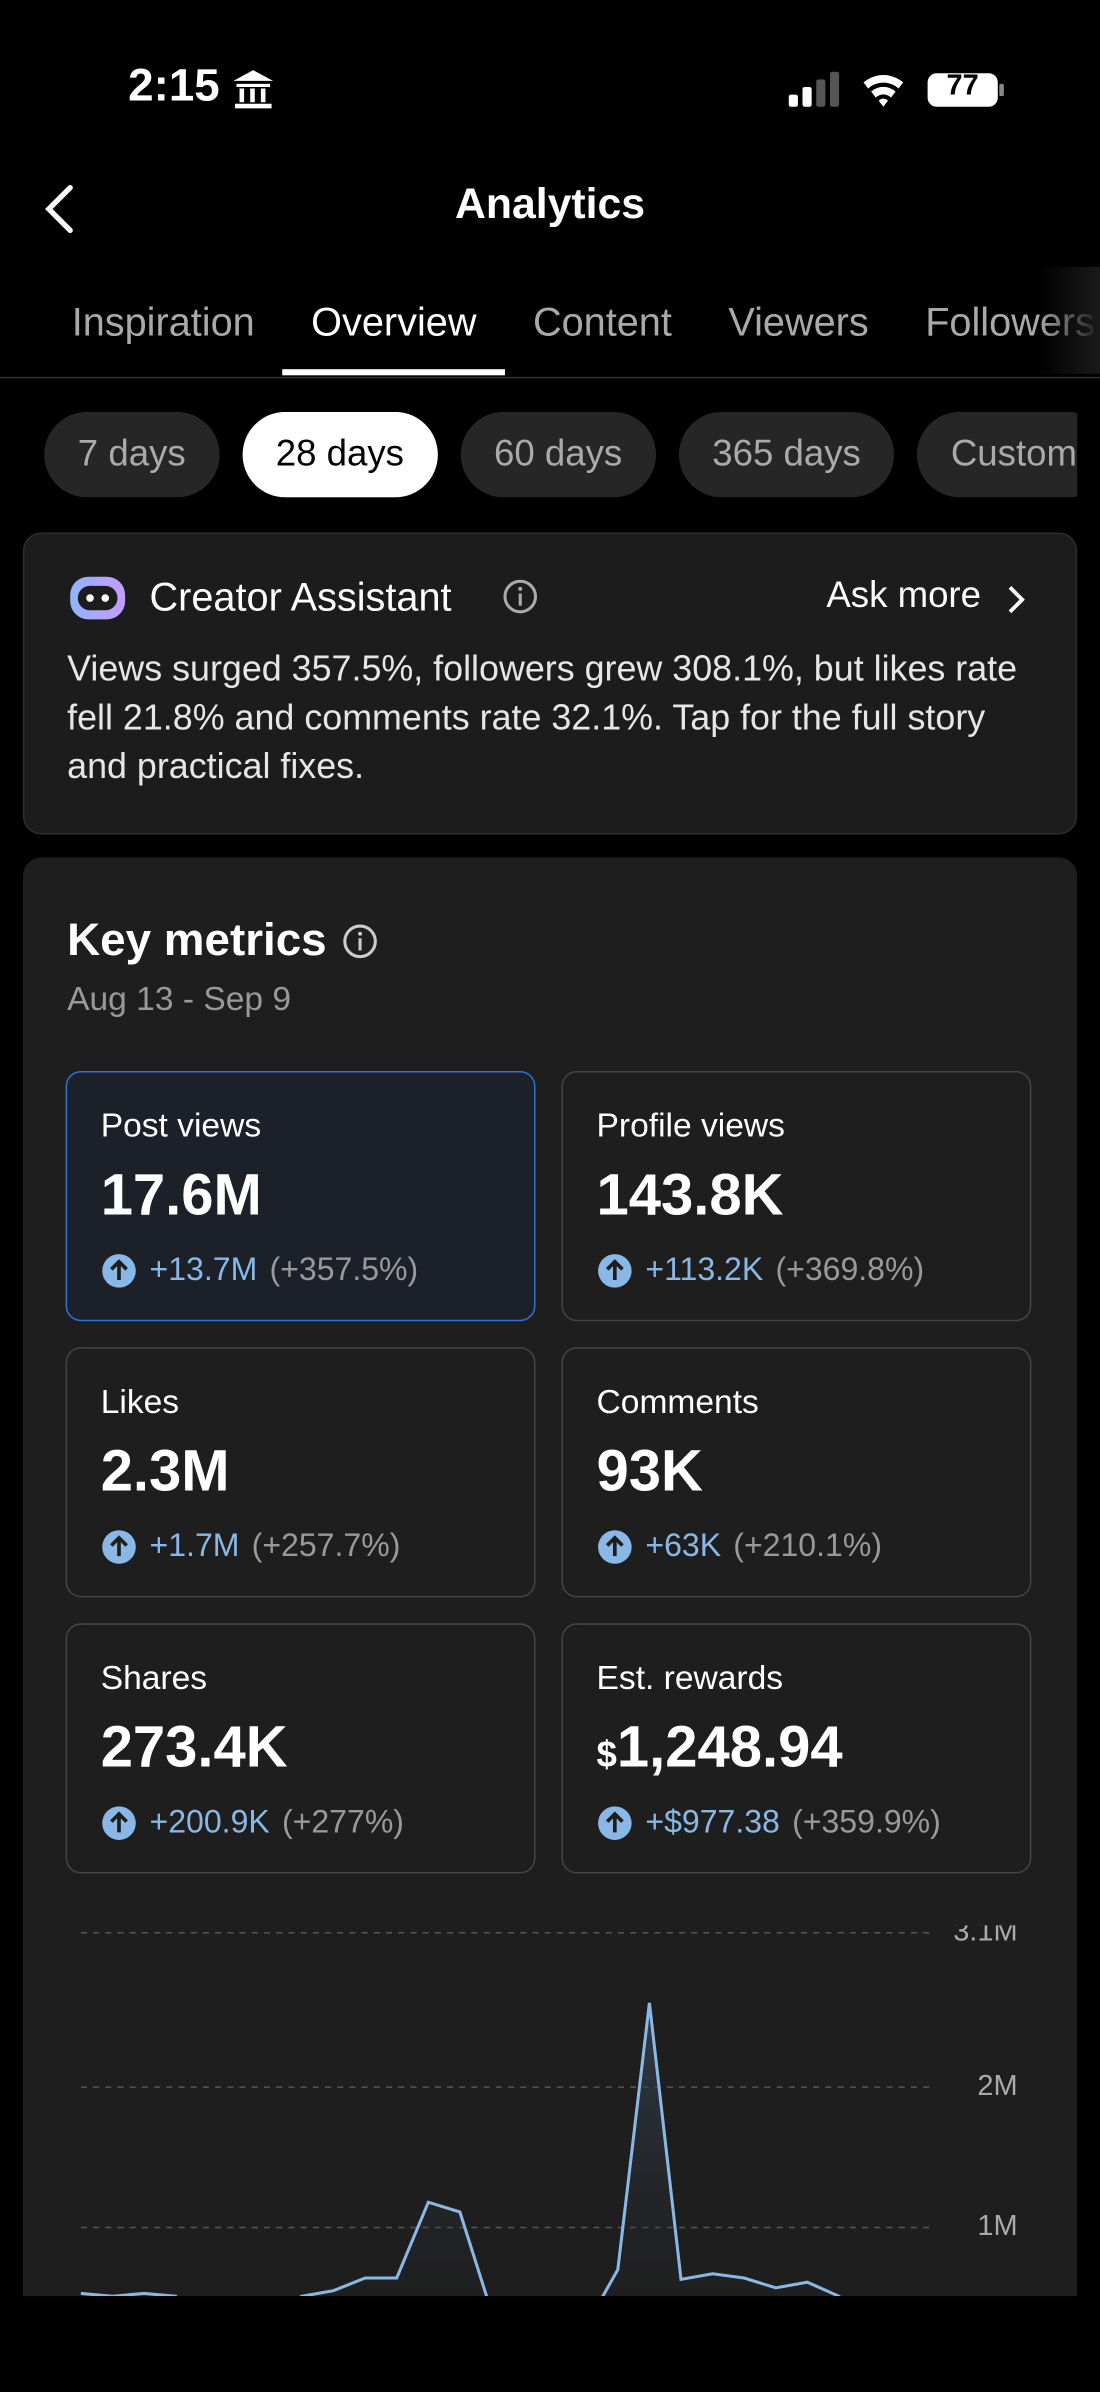 The width and height of the screenshot is (1100, 2392). Describe the element at coordinates (796, 1472) in the screenshot. I see `metric-card: Comments 93K +63K (+210.1%)` at that location.